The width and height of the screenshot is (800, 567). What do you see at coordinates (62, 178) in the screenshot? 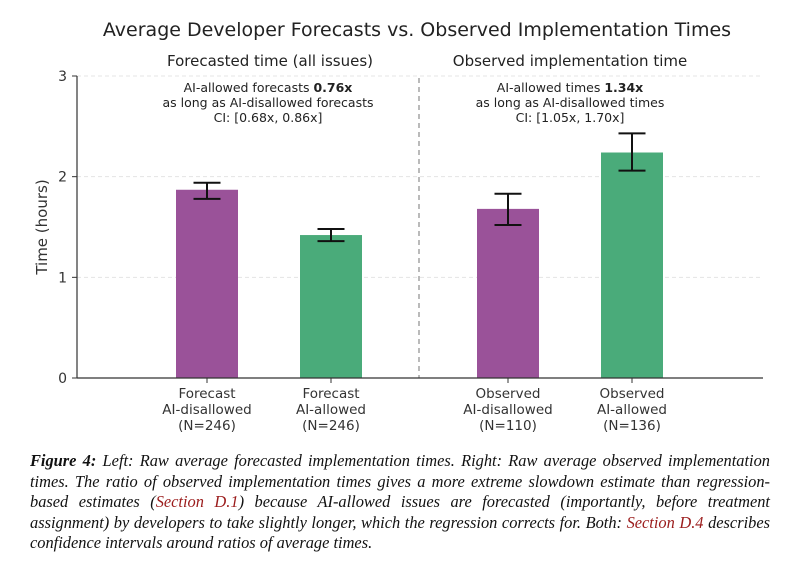
I see `y-tick-label: 2` at bounding box center [62, 178].